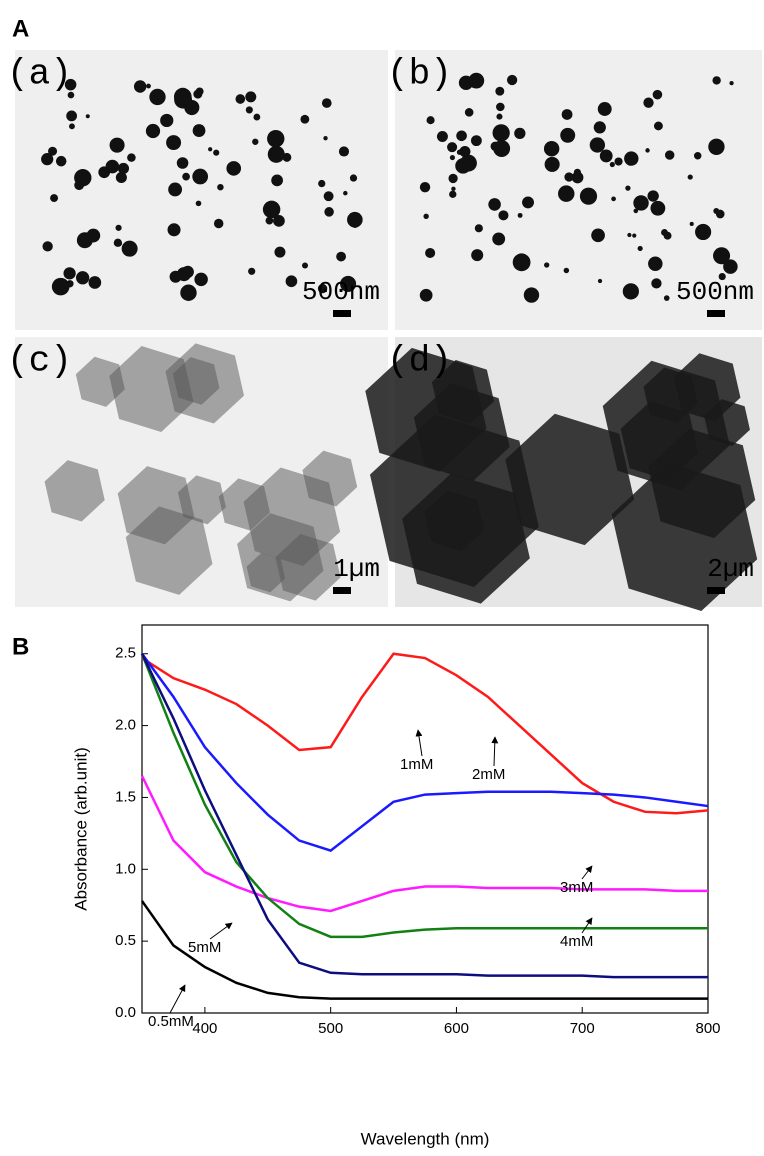 Image resolution: width=764 pixels, height=1156 pixels. What do you see at coordinates (416, 764) in the screenshot?
I see `series-label: 1mM` at bounding box center [416, 764].